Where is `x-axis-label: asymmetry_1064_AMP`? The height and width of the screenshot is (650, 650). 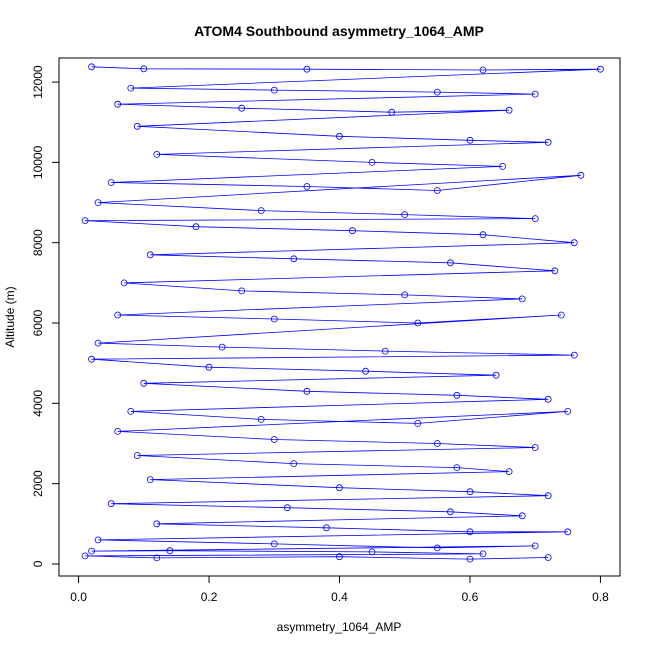 x-axis-label: asymmetry_1064_AMP is located at coordinates (339, 627).